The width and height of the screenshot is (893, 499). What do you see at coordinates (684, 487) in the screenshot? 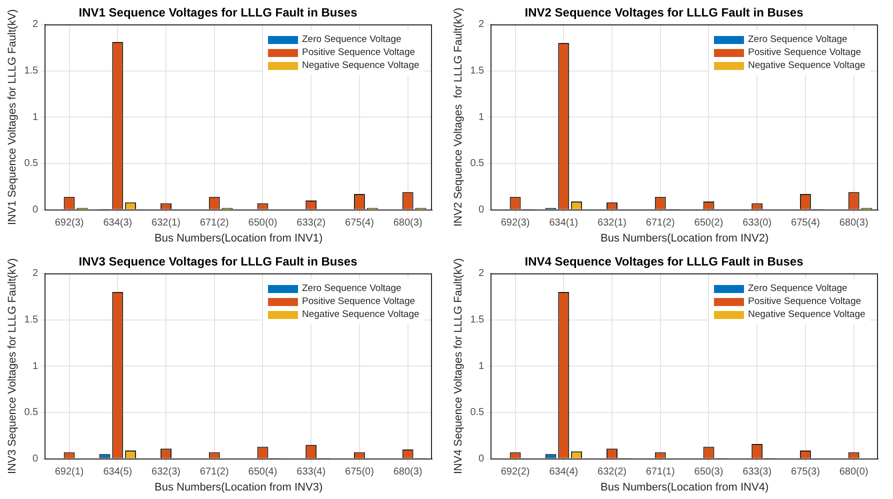
I see `x-axis-title: Bus Numbers(Location from INV4)` at bounding box center [684, 487].